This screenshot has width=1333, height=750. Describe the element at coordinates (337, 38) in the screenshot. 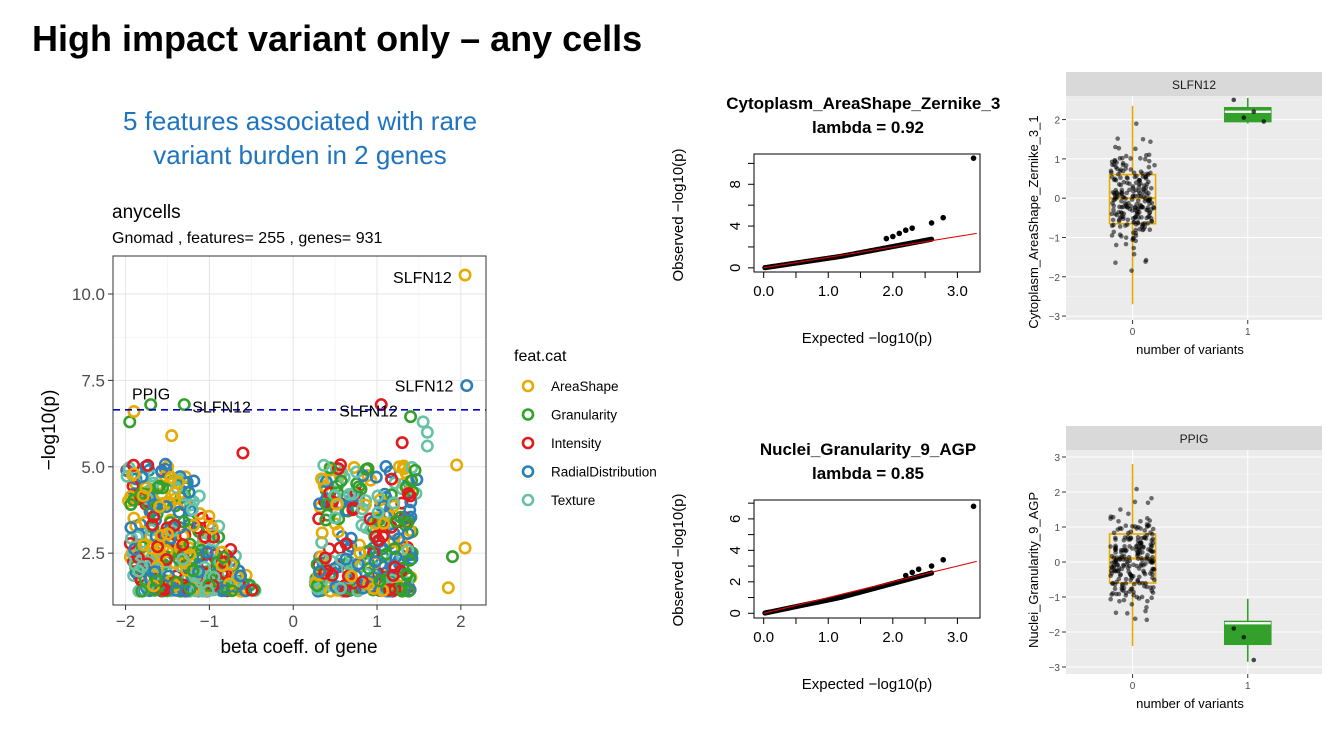

I see `slide-title: High impact variant only – any cells` at that location.